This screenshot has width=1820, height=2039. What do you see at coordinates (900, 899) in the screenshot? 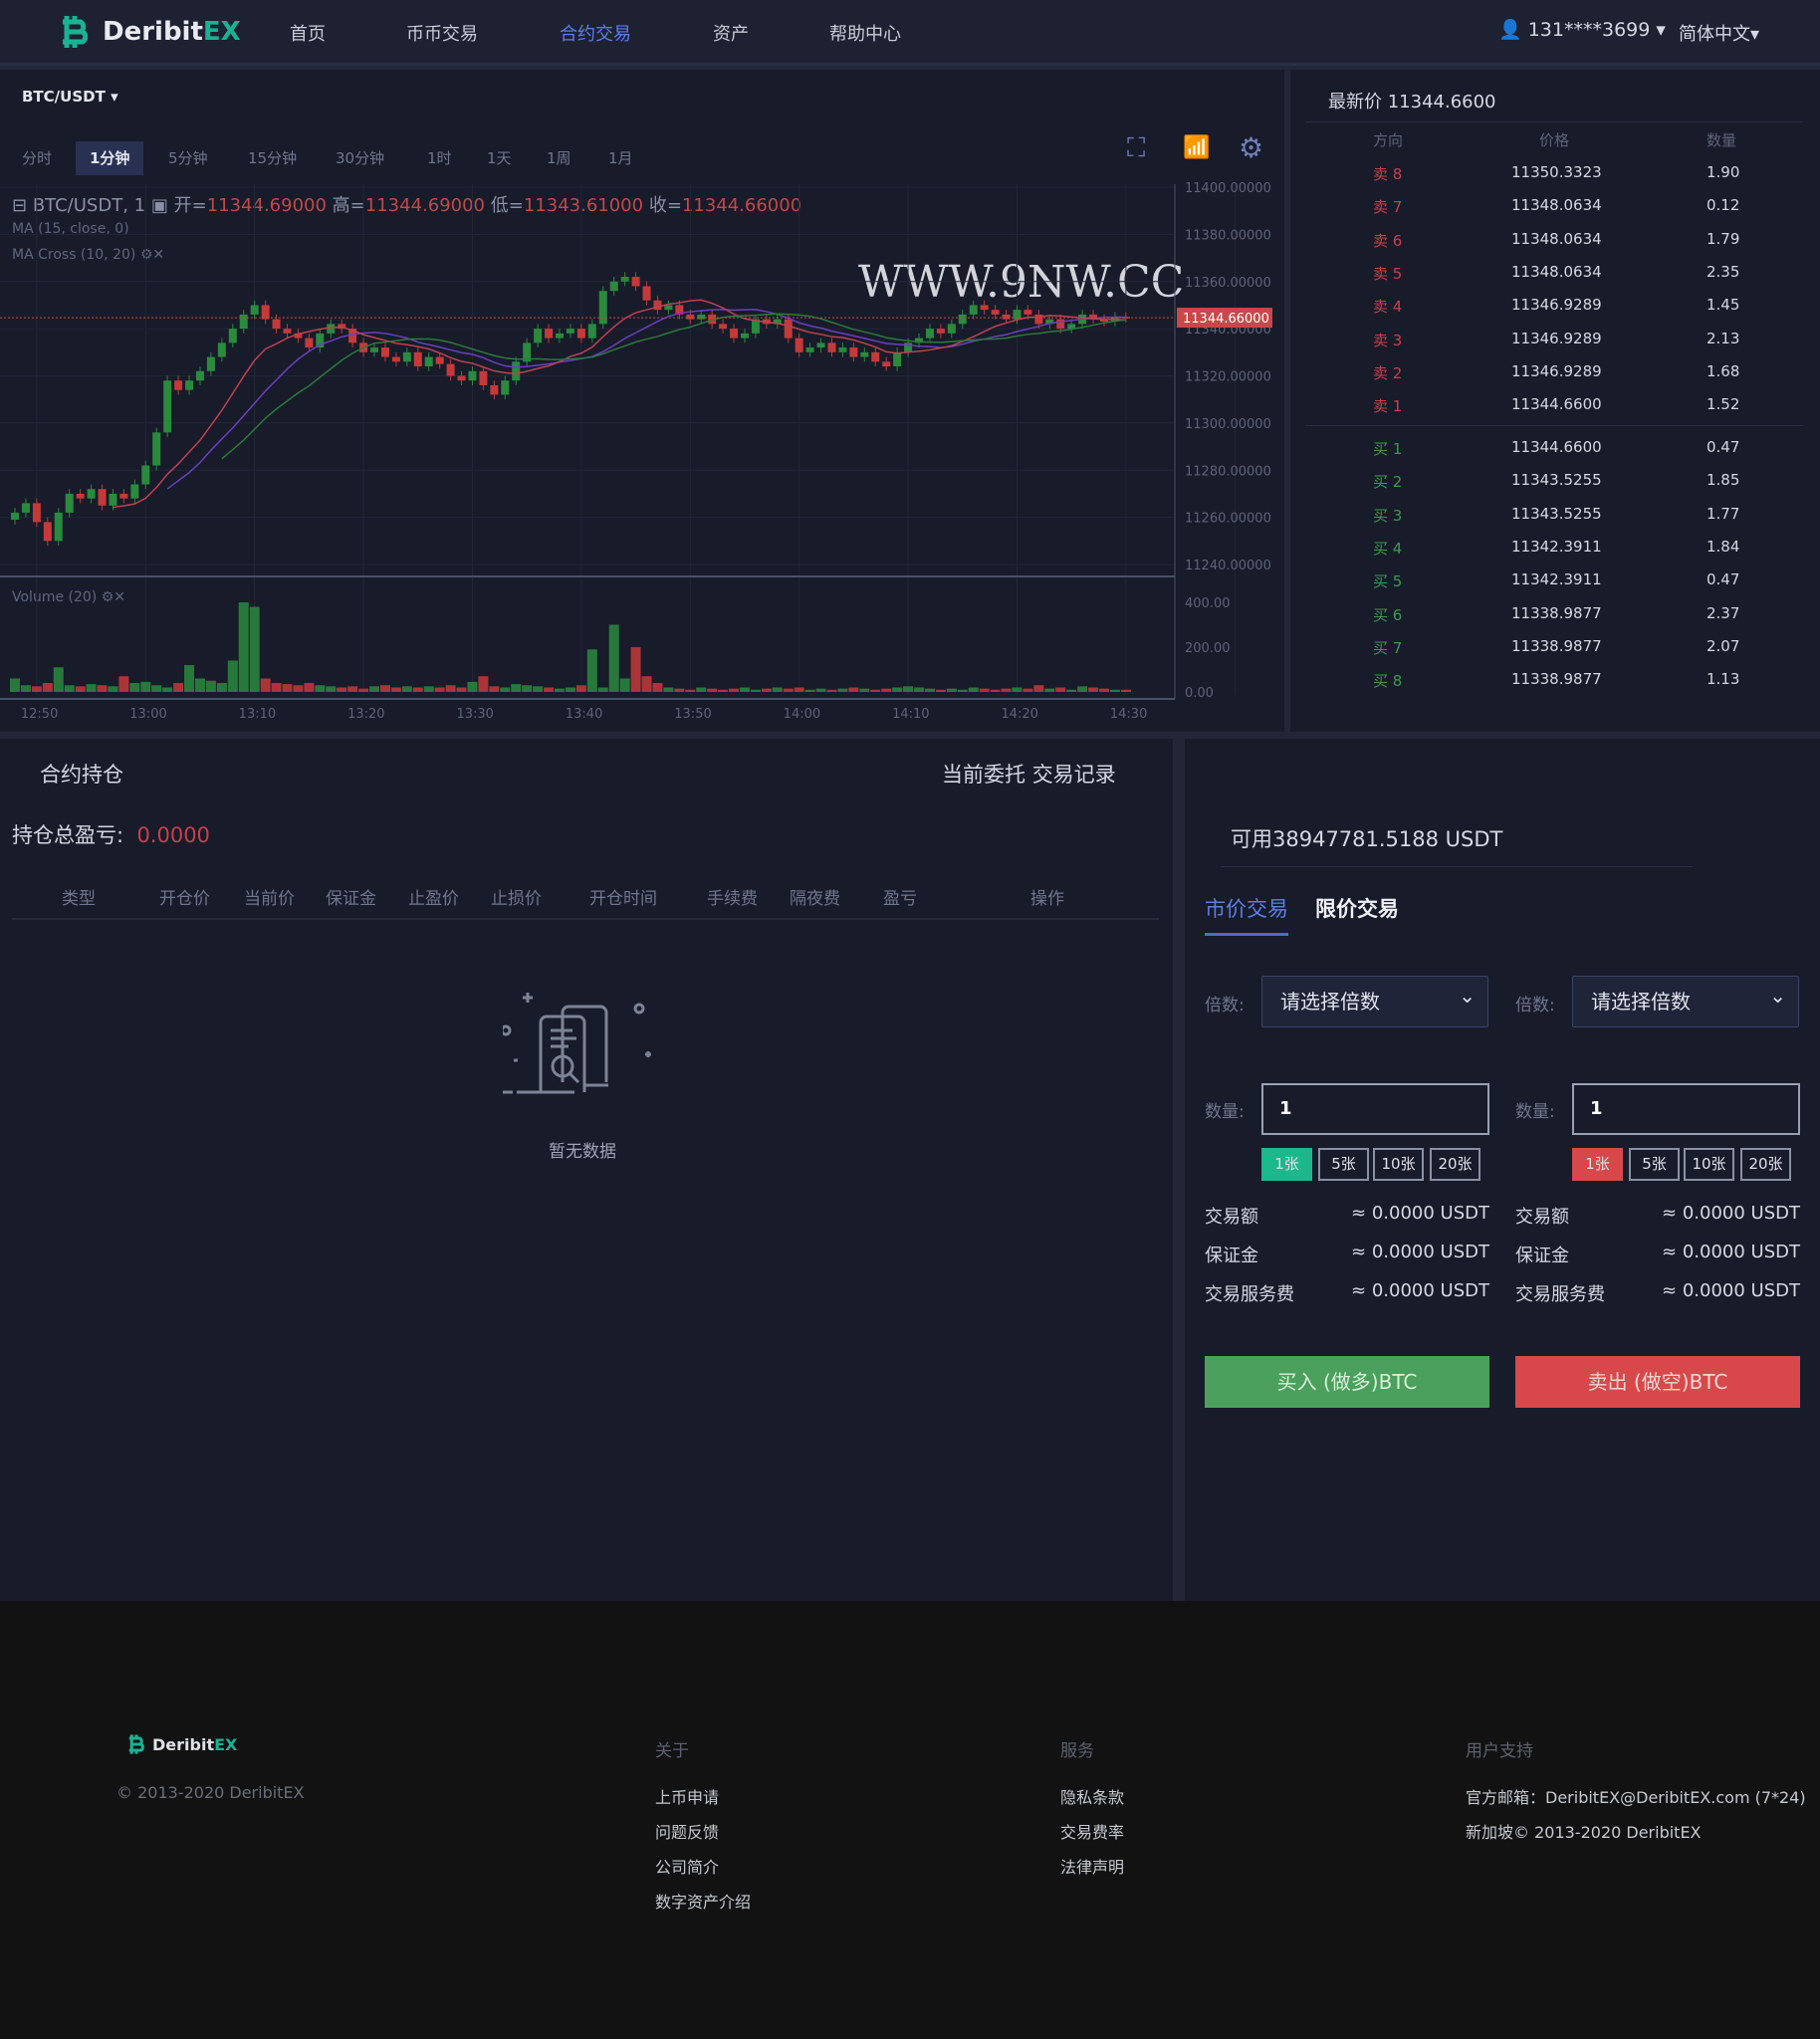
I see `column-header: 盈亏` at bounding box center [900, 899].